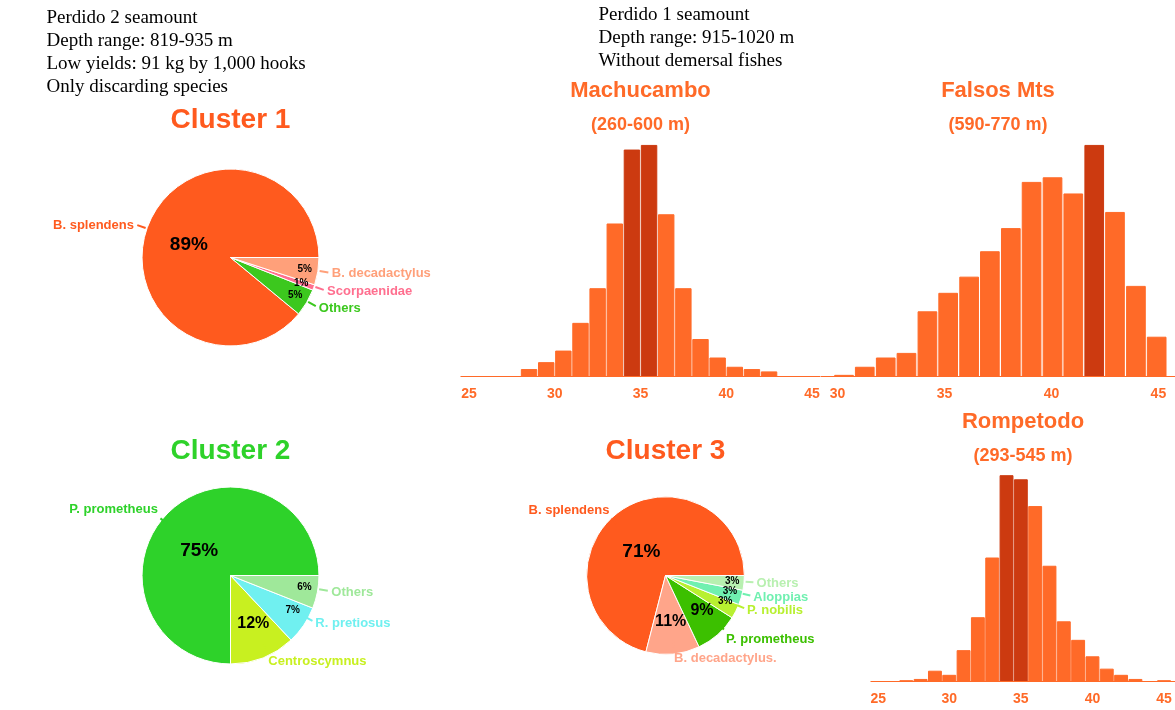  What do you see at coordinates (640, 89) in the screenshot?
I see `chart-title: Machucambo` at bounding box center [640, 89].